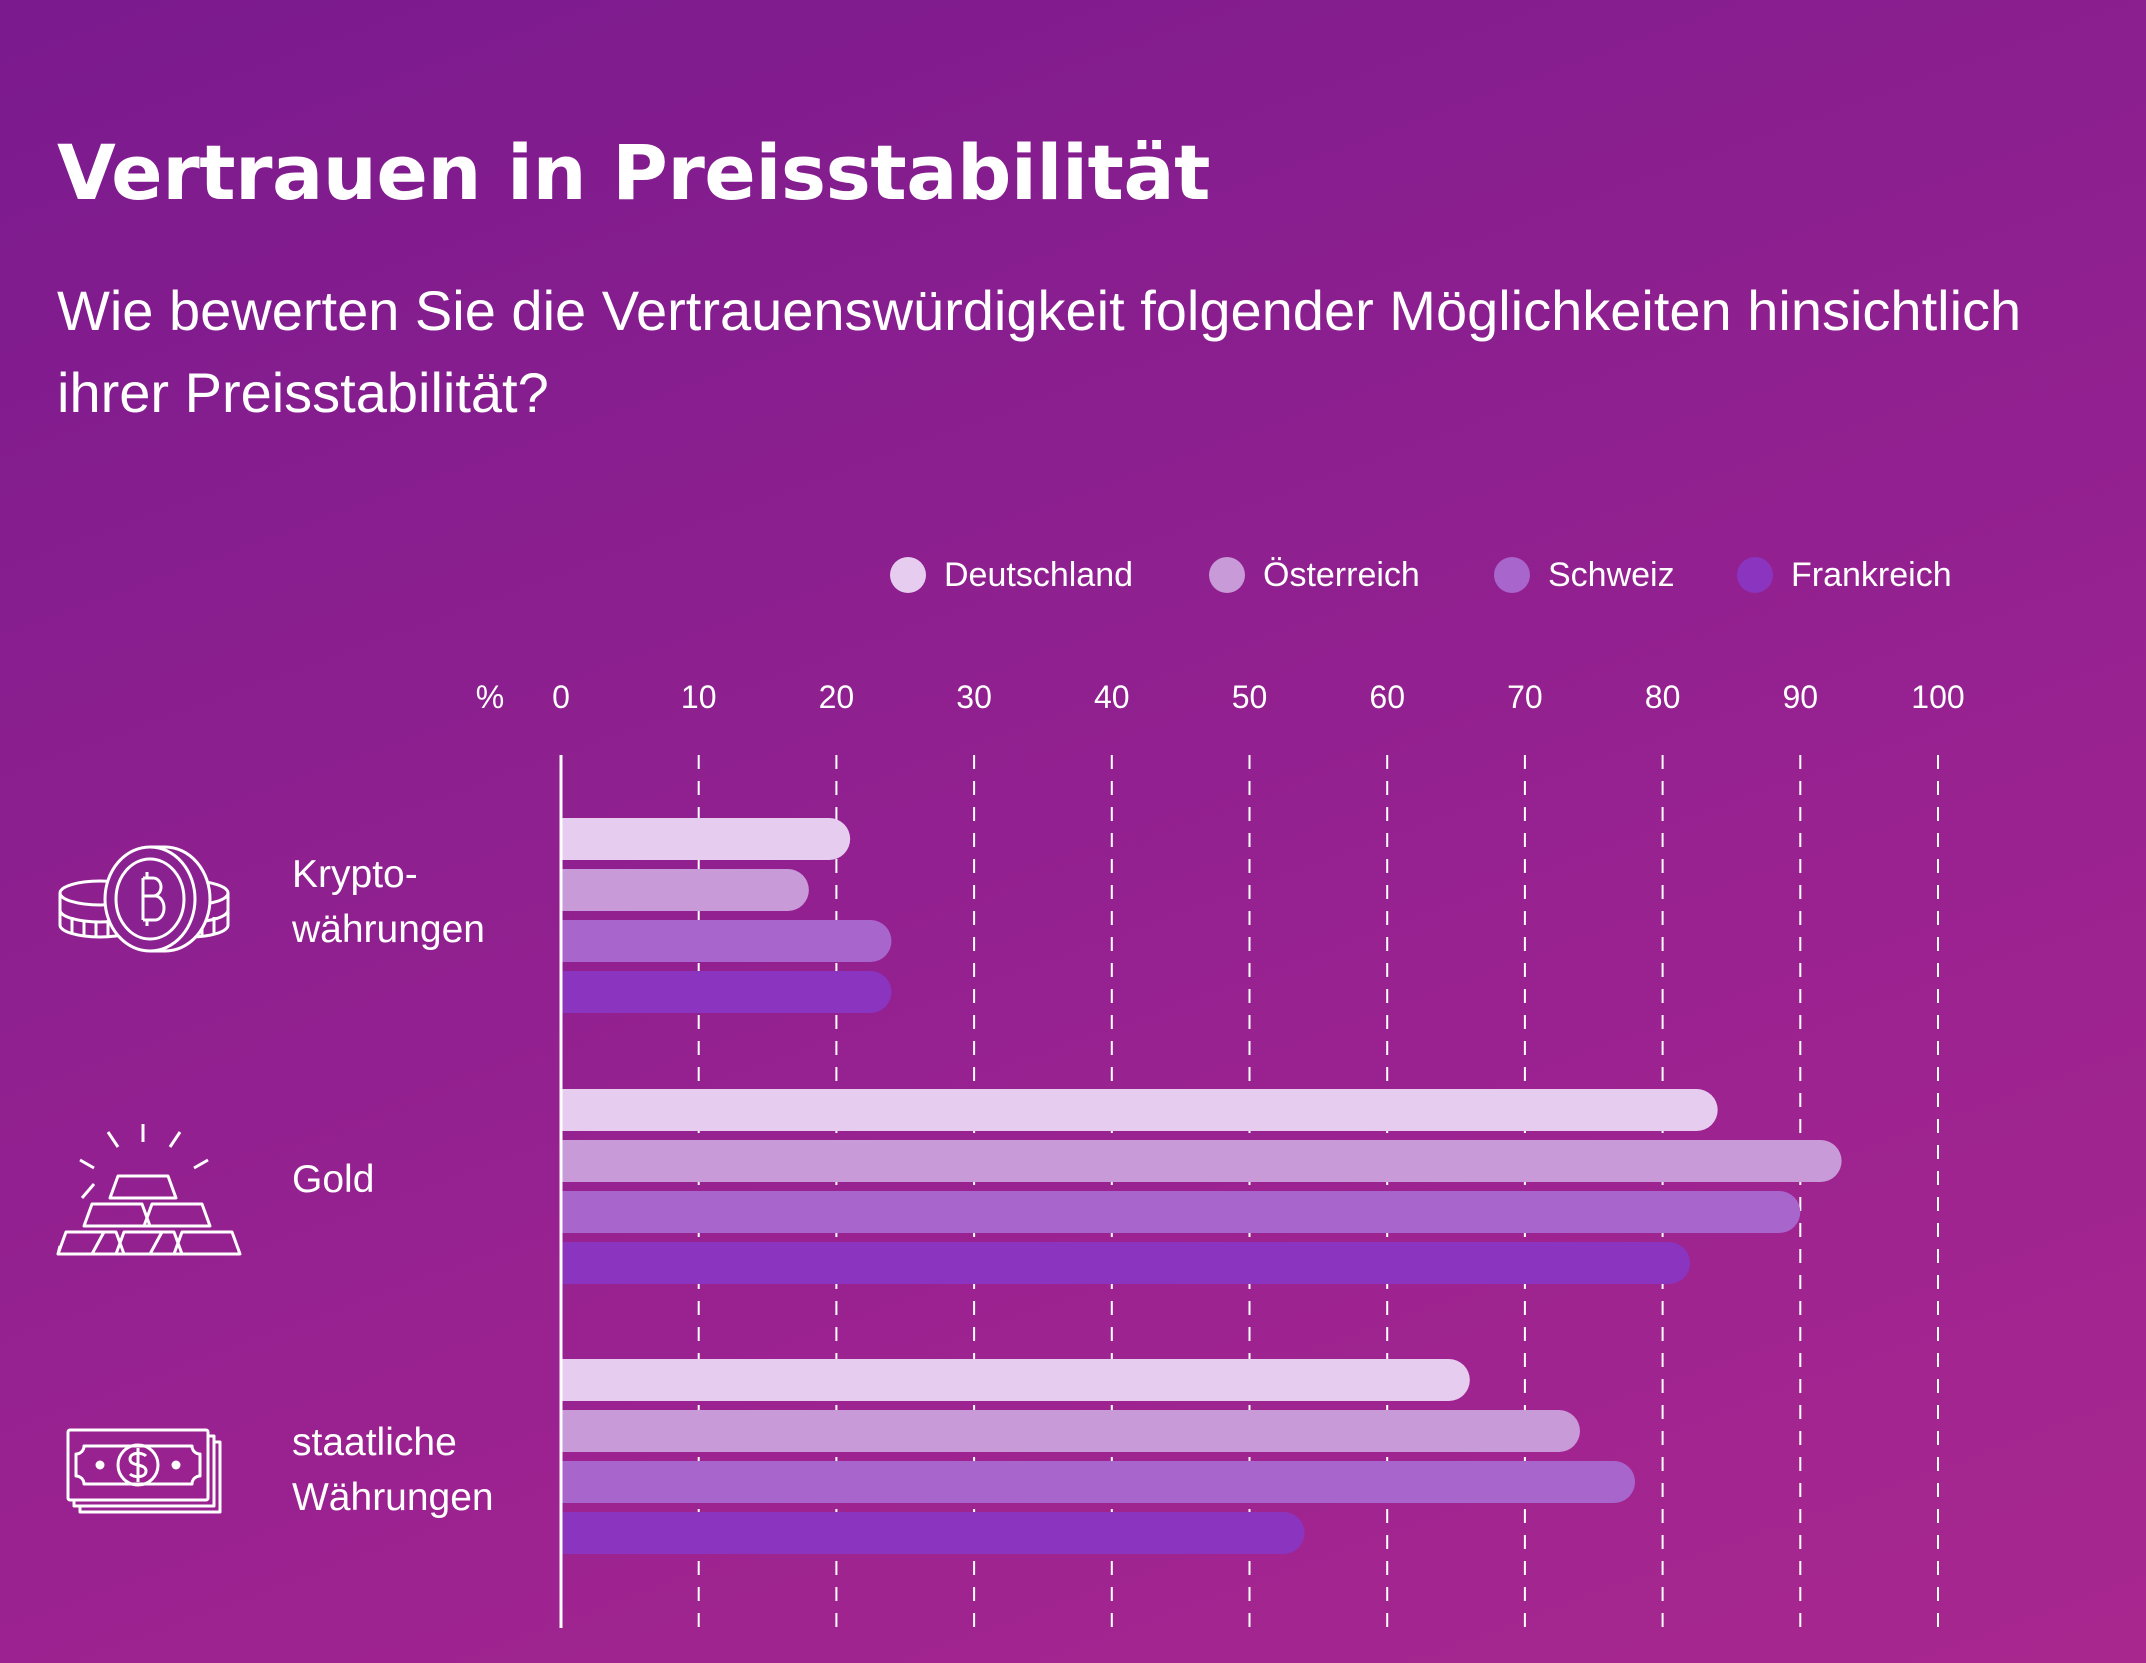 The width and height of the screenshot is (2146, 1663). I want to click on x-tick-label-100: 100, so click(1937, 697).